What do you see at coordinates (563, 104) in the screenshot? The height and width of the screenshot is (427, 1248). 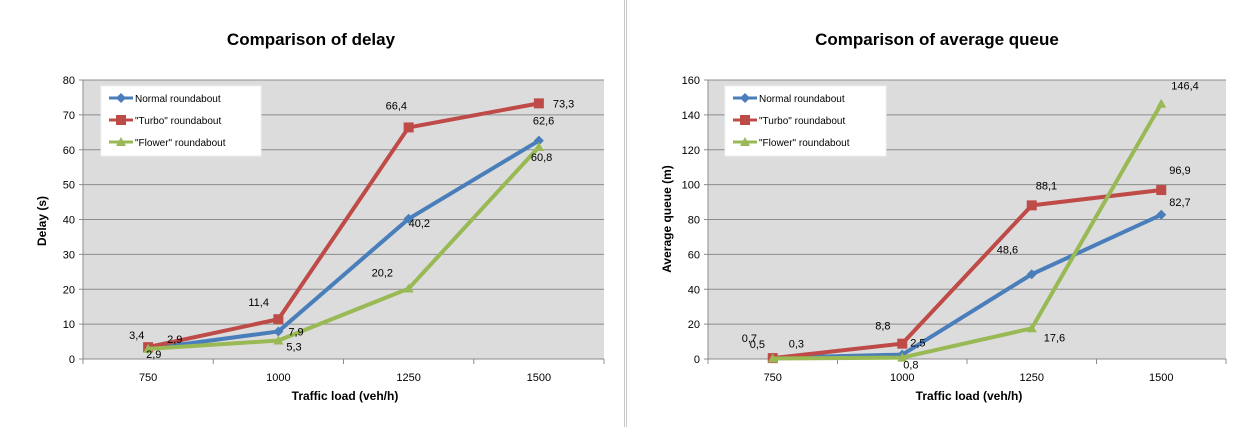 I see `data-label: 73,3` at bounding box center [563, 104].